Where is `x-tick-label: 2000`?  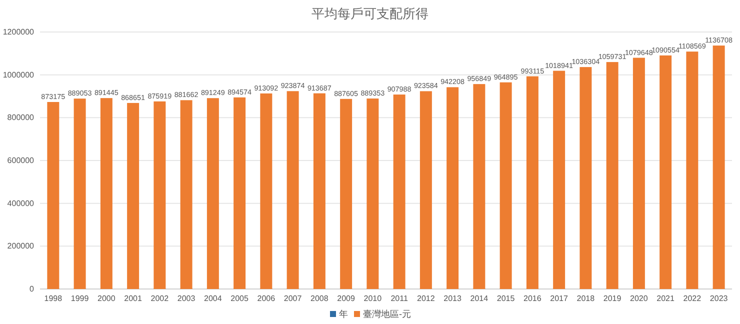 x-tick-label: 2000 is located at coordinates (107, 298).